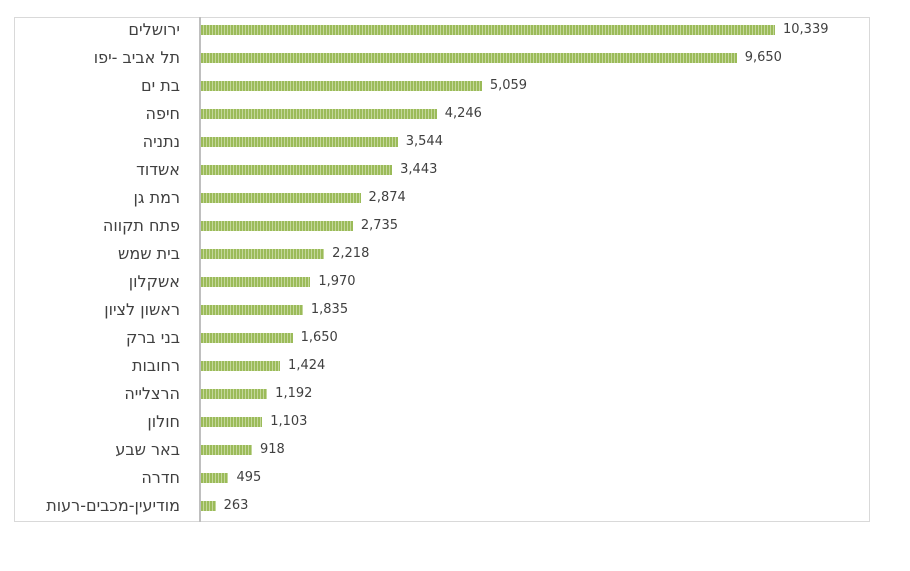  What do you see at coordinates (154, 281) in the screenshot?
I see `category-label: אשקלון` at bounding box center [154, 281].